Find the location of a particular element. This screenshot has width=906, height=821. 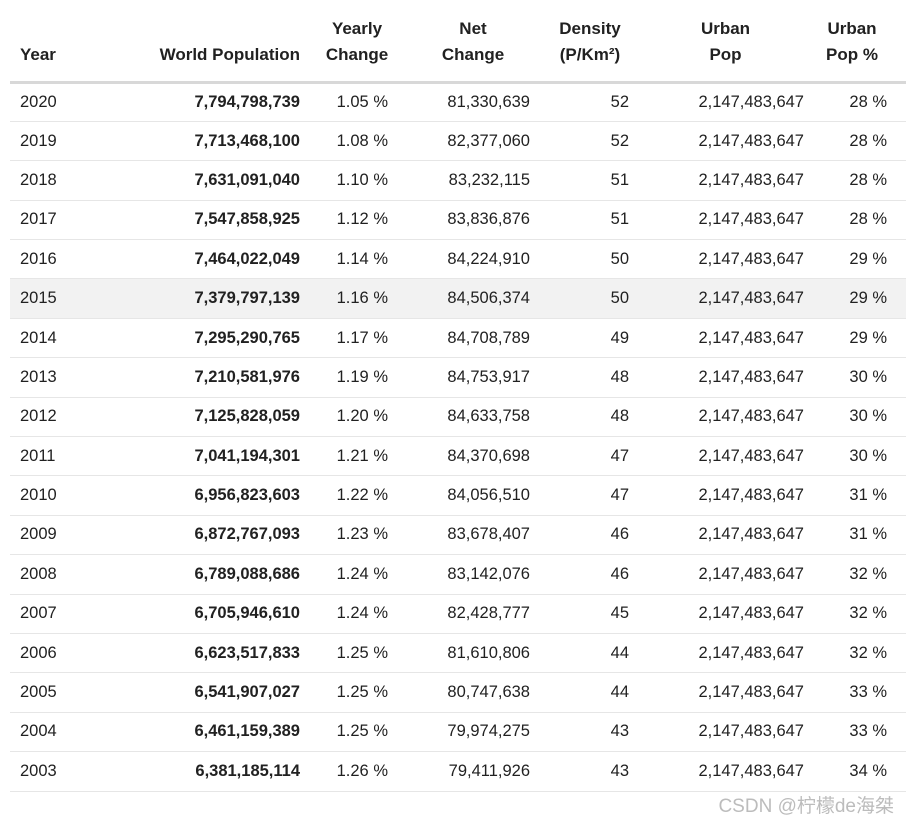

cell-year: 2005 is located at coordinates (38, 692).